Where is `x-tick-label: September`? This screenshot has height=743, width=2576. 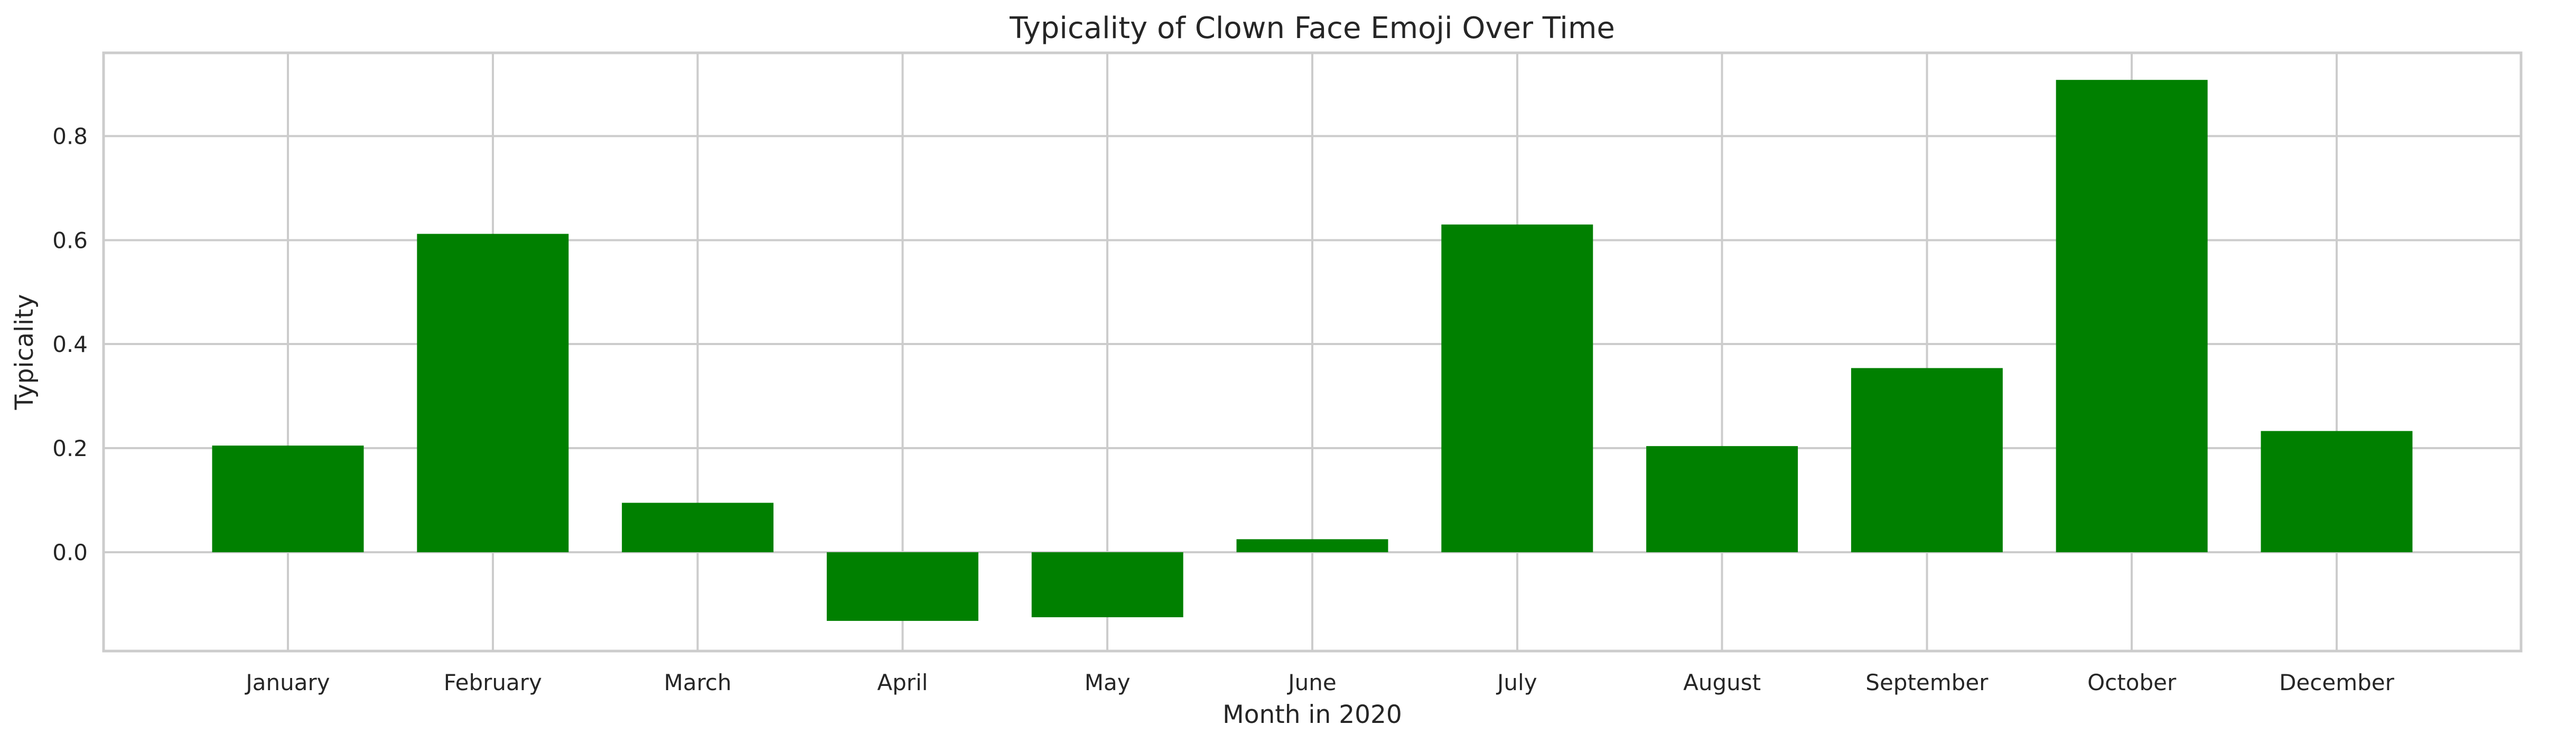
x-tick-label: September is located at coordinates (1927, 682).